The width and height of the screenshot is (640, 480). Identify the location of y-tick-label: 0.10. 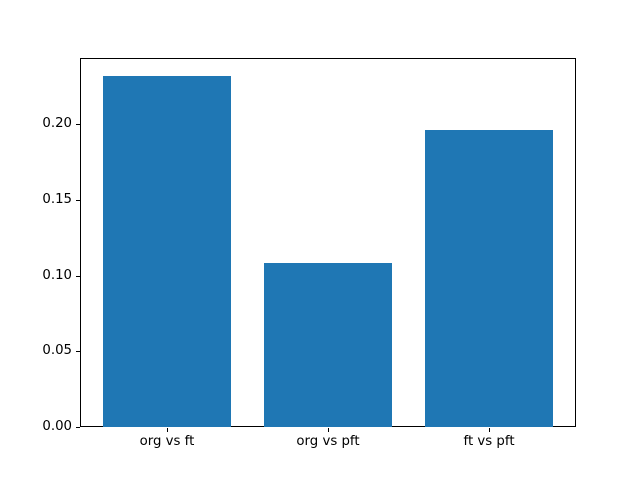
(57, 275).